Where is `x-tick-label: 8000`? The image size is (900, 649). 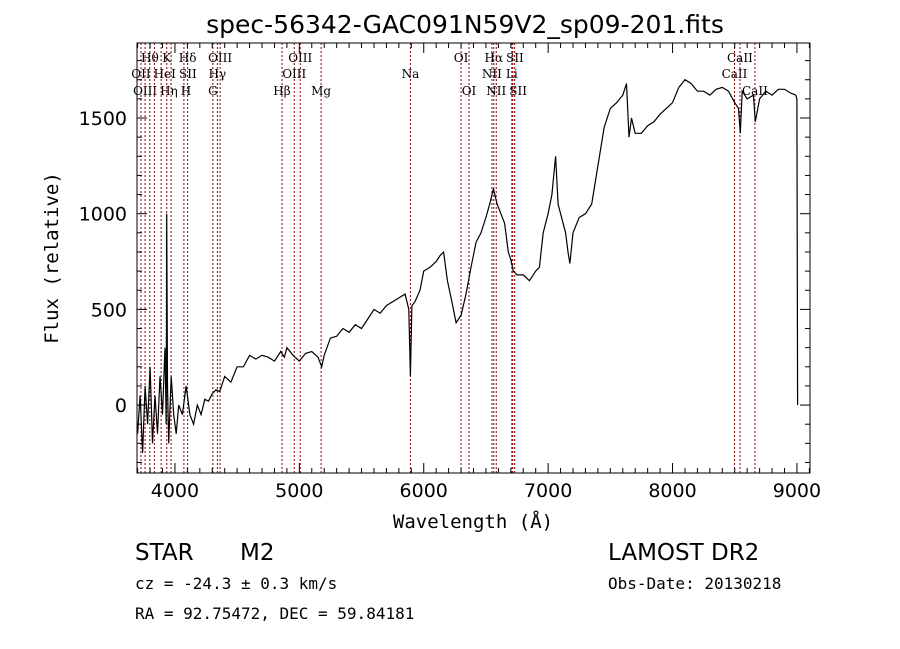
x-tick-label: 8000 is located at coordinates (672, 491).